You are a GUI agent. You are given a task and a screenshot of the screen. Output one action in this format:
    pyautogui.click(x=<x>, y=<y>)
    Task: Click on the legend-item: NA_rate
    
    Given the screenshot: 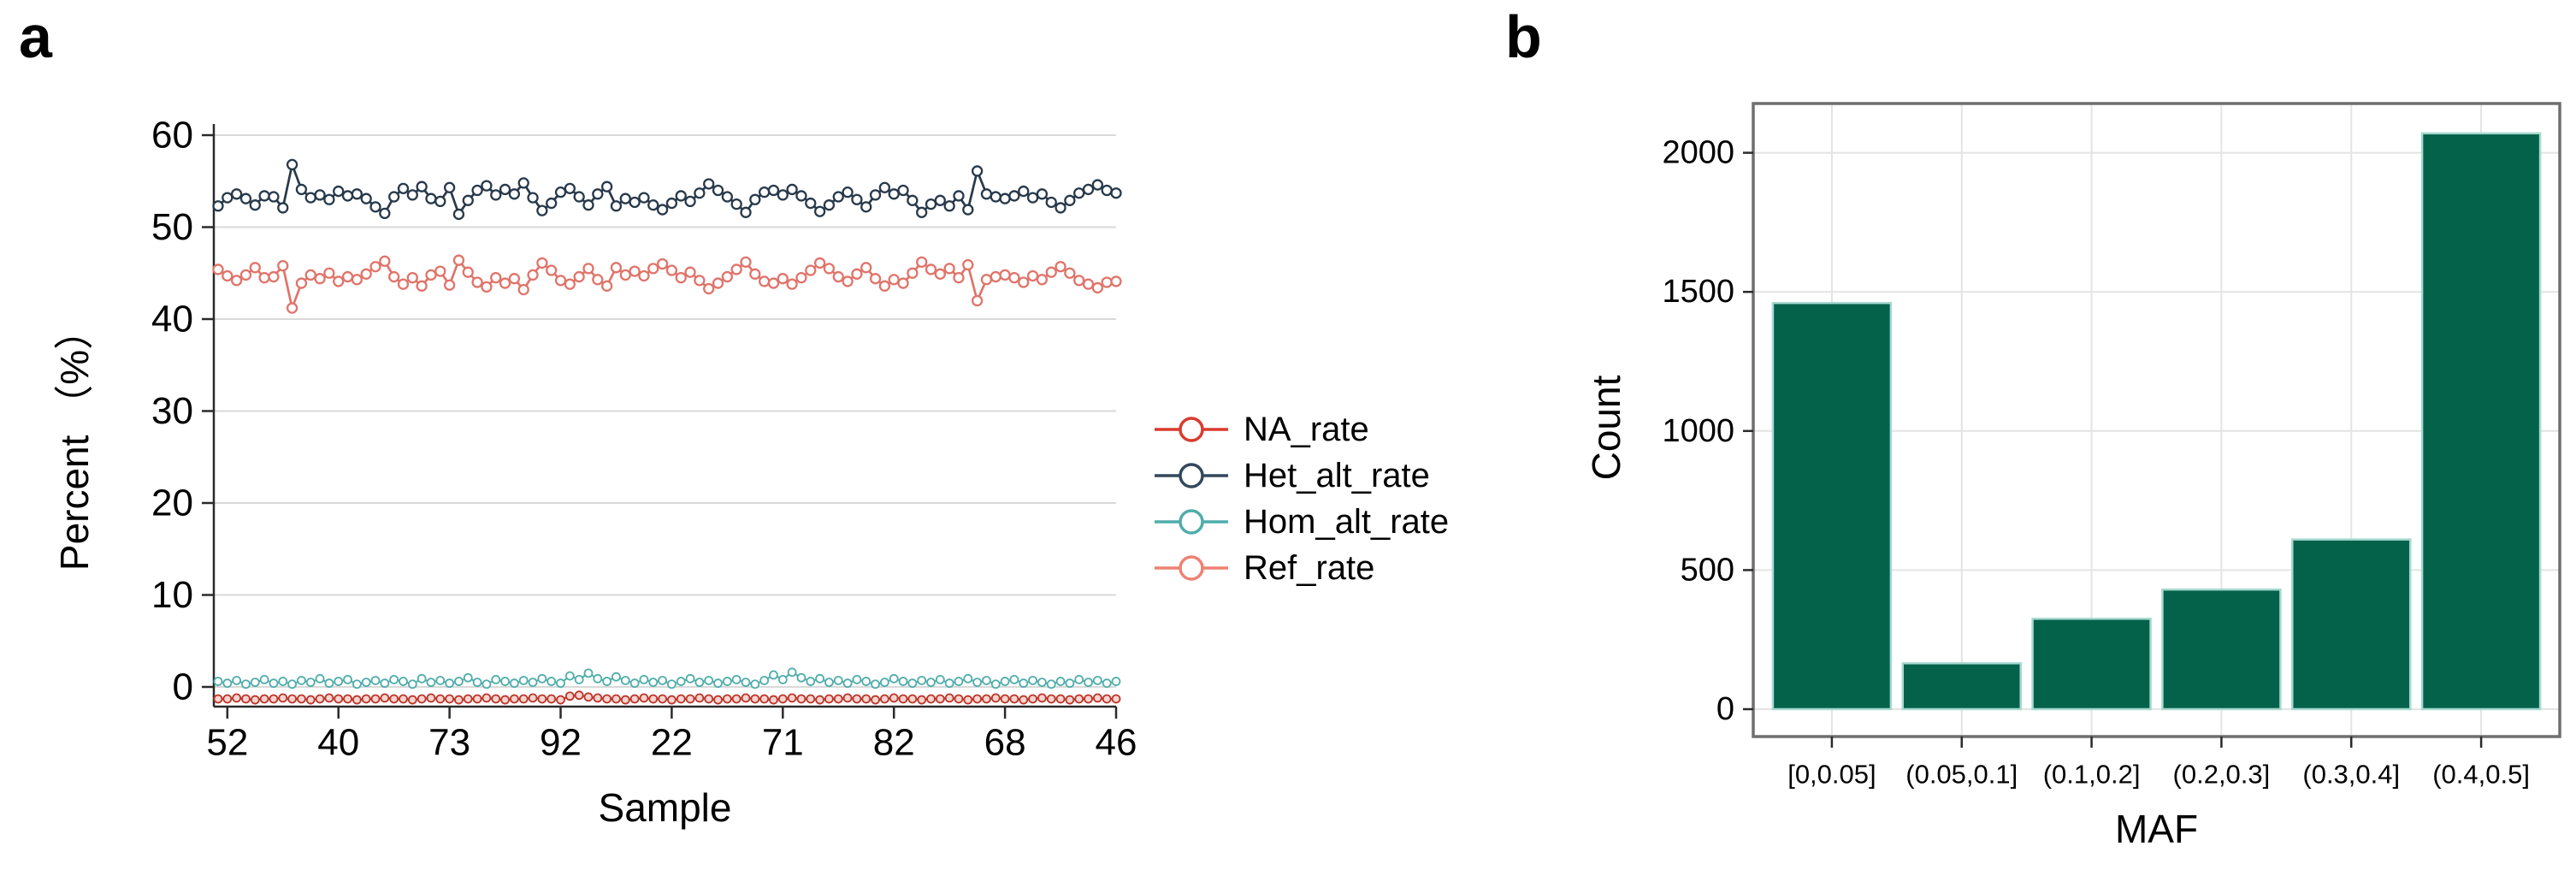 What is the action you would take?
    pyautogui.click(x=1262, y=429)
    